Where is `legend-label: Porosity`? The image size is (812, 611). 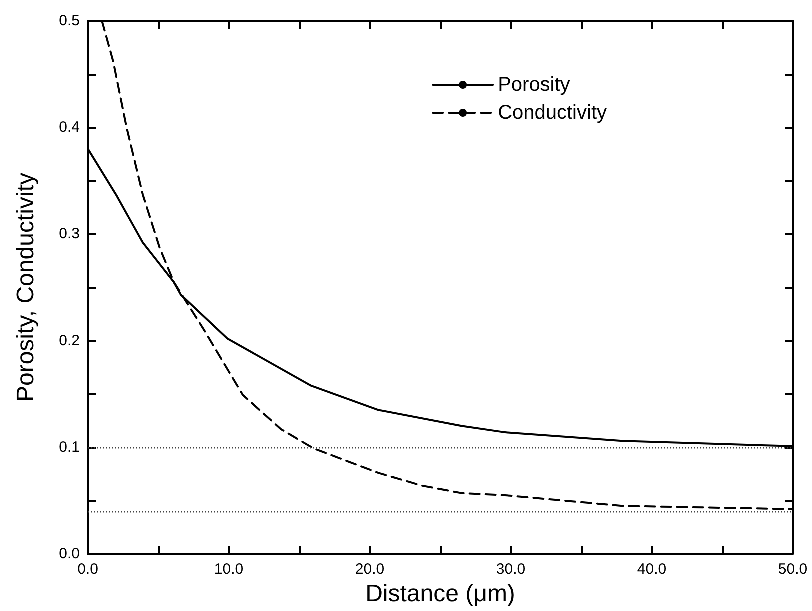
legend-label: Porosity is located at coordinates (534, 85).